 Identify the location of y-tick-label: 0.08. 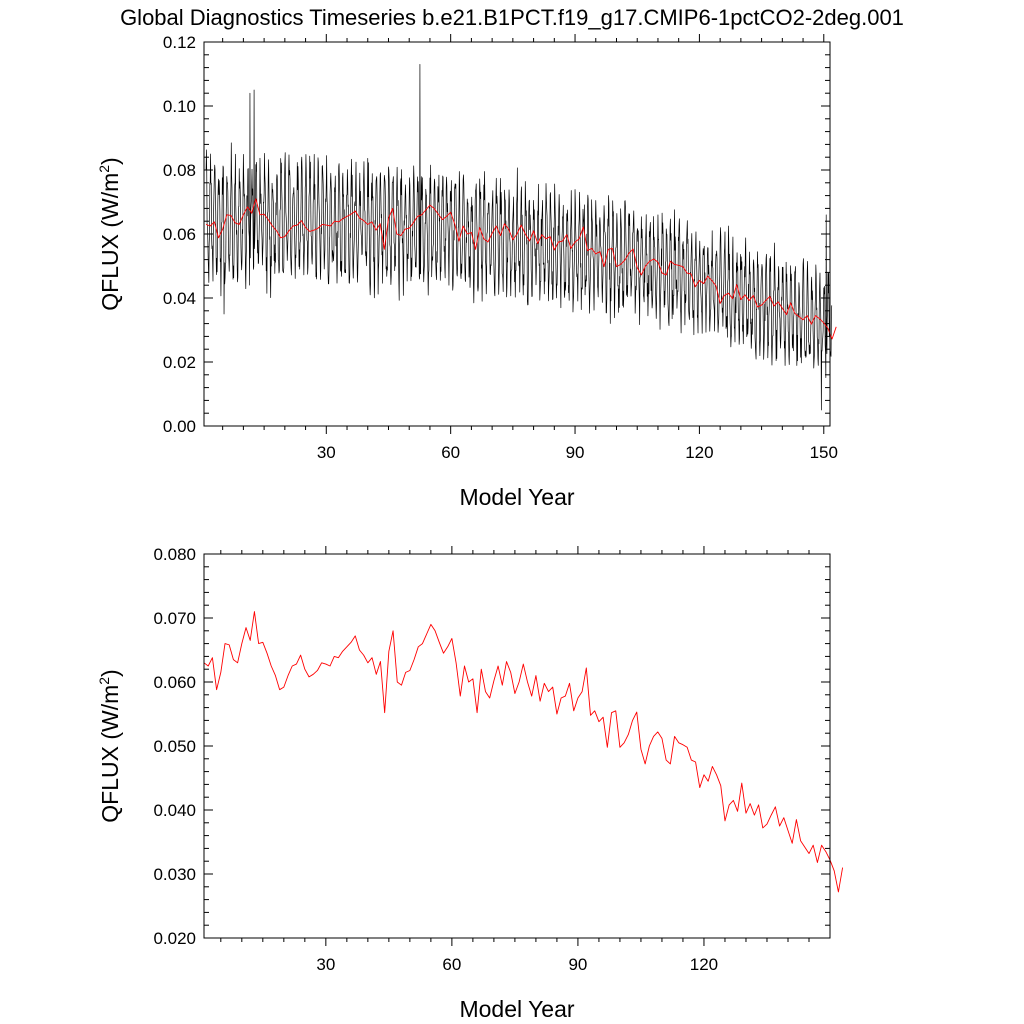
(179, 170).